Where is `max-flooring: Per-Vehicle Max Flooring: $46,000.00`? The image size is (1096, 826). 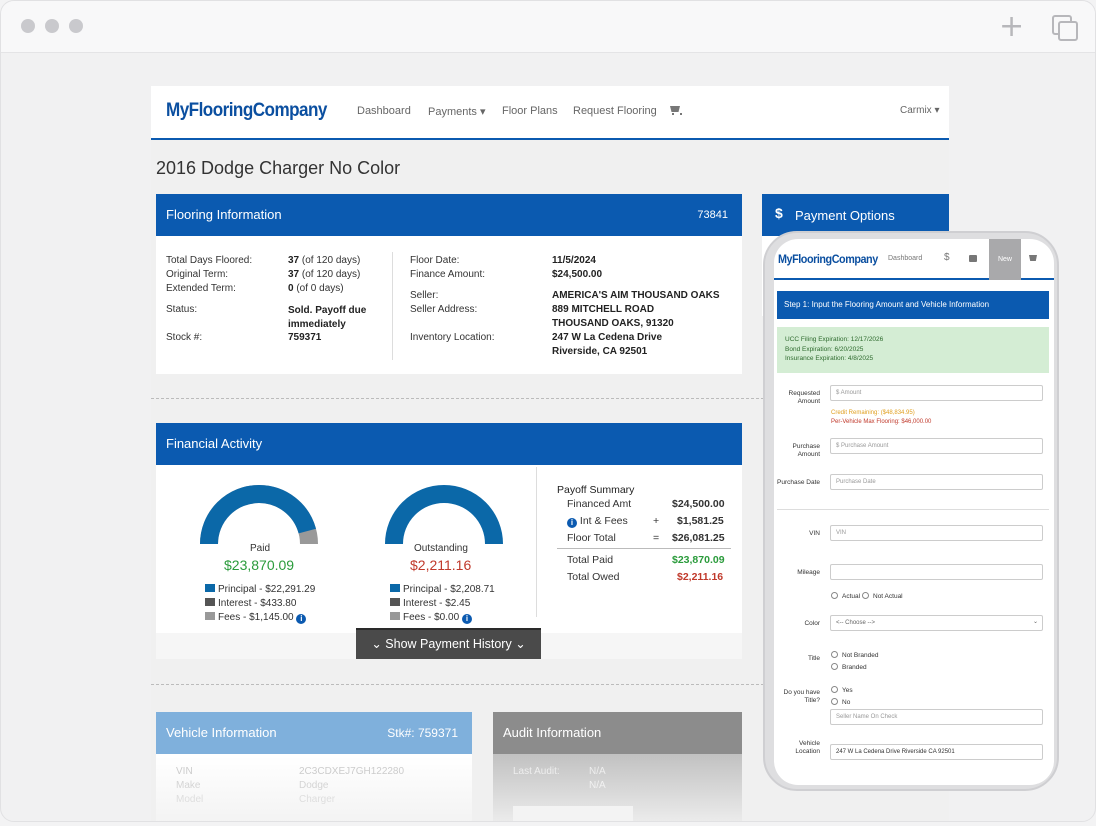
max-flooring: Per-Vehicle Max Flooring: $46,000.00 is located at coordinates (881, 422).